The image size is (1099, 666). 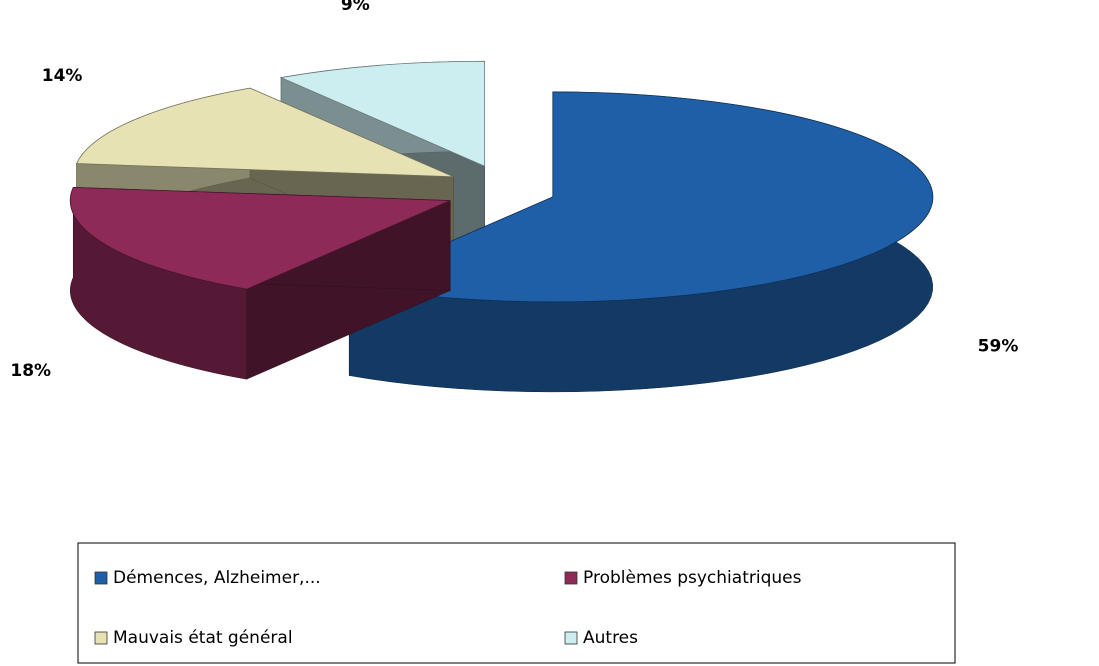 What do you see at coordinates (998, 346) in the screenshot?
I see `data-label: 59%` at bounding box center [998, 346].